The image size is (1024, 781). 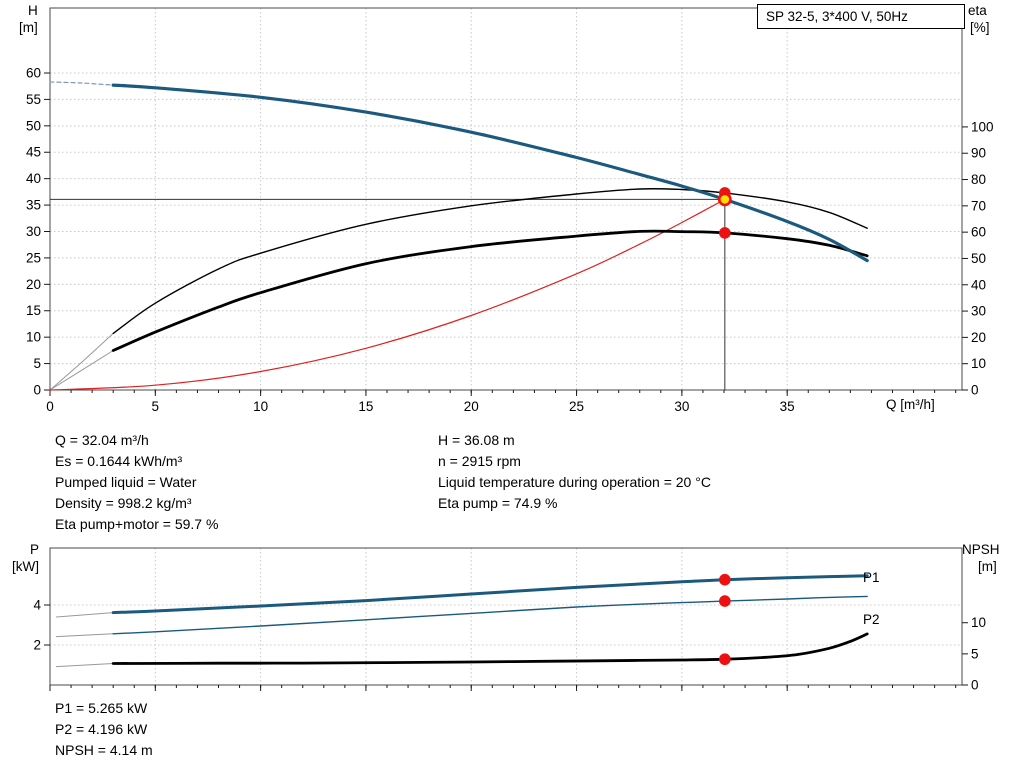 I want to click on svg-text: 4, so click(x=37, y=605).